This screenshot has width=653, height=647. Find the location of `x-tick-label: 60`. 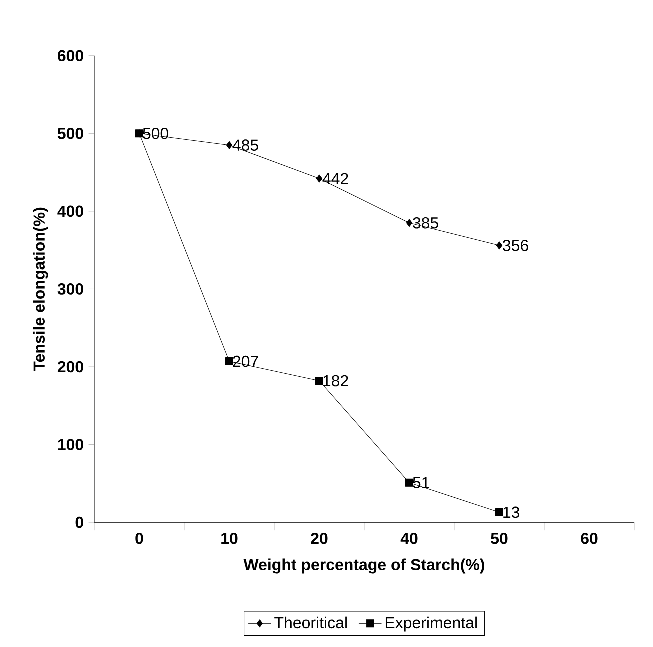

x-tick-label: 60 is located at coordinates (589, 538).